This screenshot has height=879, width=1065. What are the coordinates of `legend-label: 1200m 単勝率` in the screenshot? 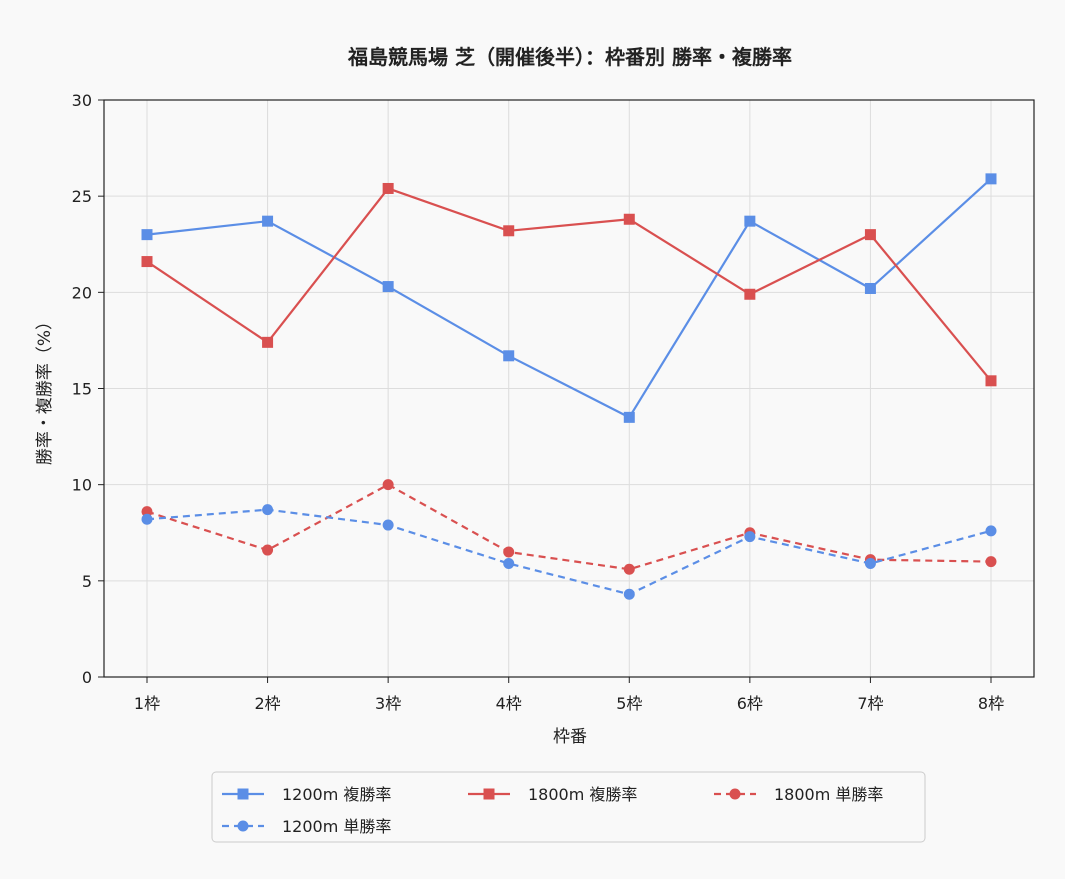 It's located at (336, 826).